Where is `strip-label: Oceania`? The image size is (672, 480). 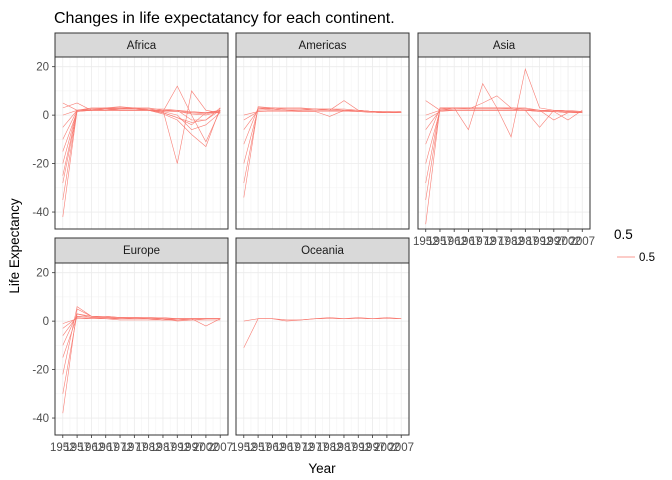 strip-label: Oceania is located at coordinates (322, 251).